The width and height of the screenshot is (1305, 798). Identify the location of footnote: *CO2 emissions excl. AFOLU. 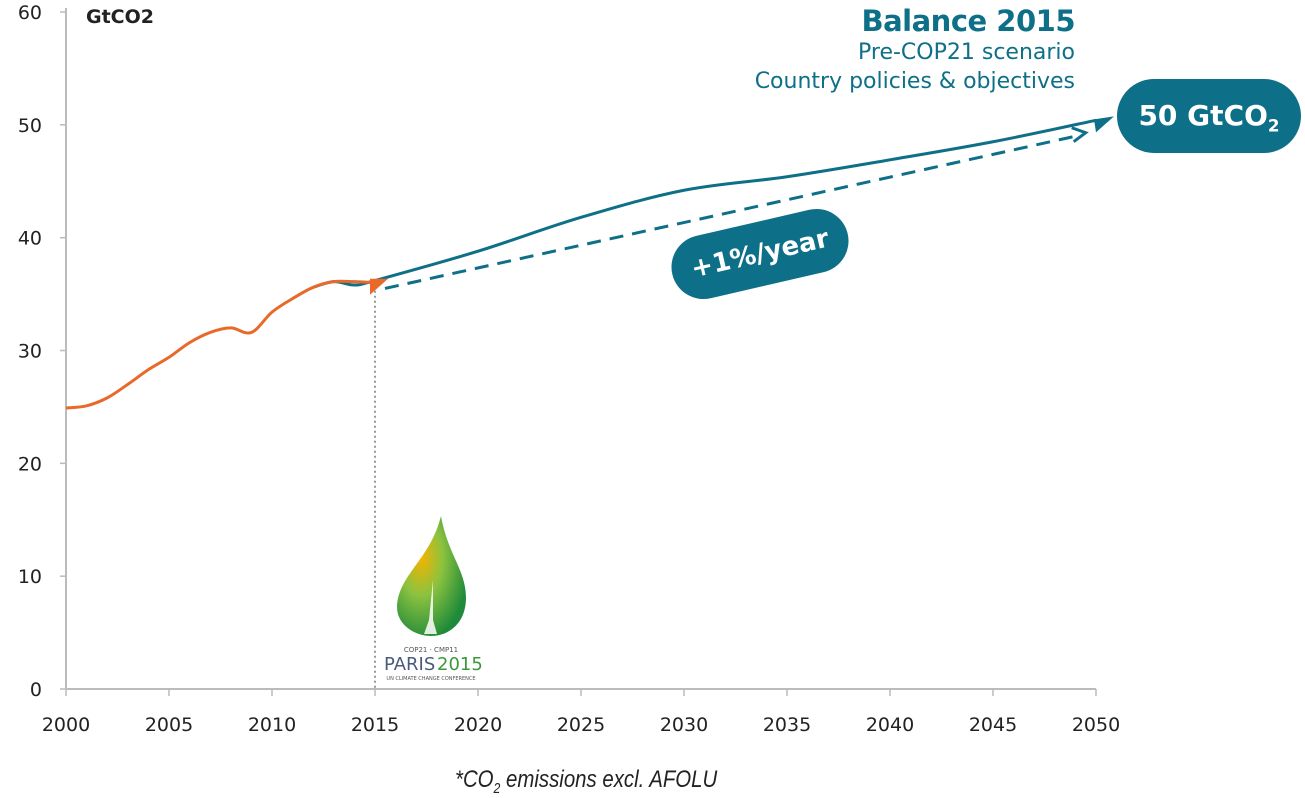
(586, 781).